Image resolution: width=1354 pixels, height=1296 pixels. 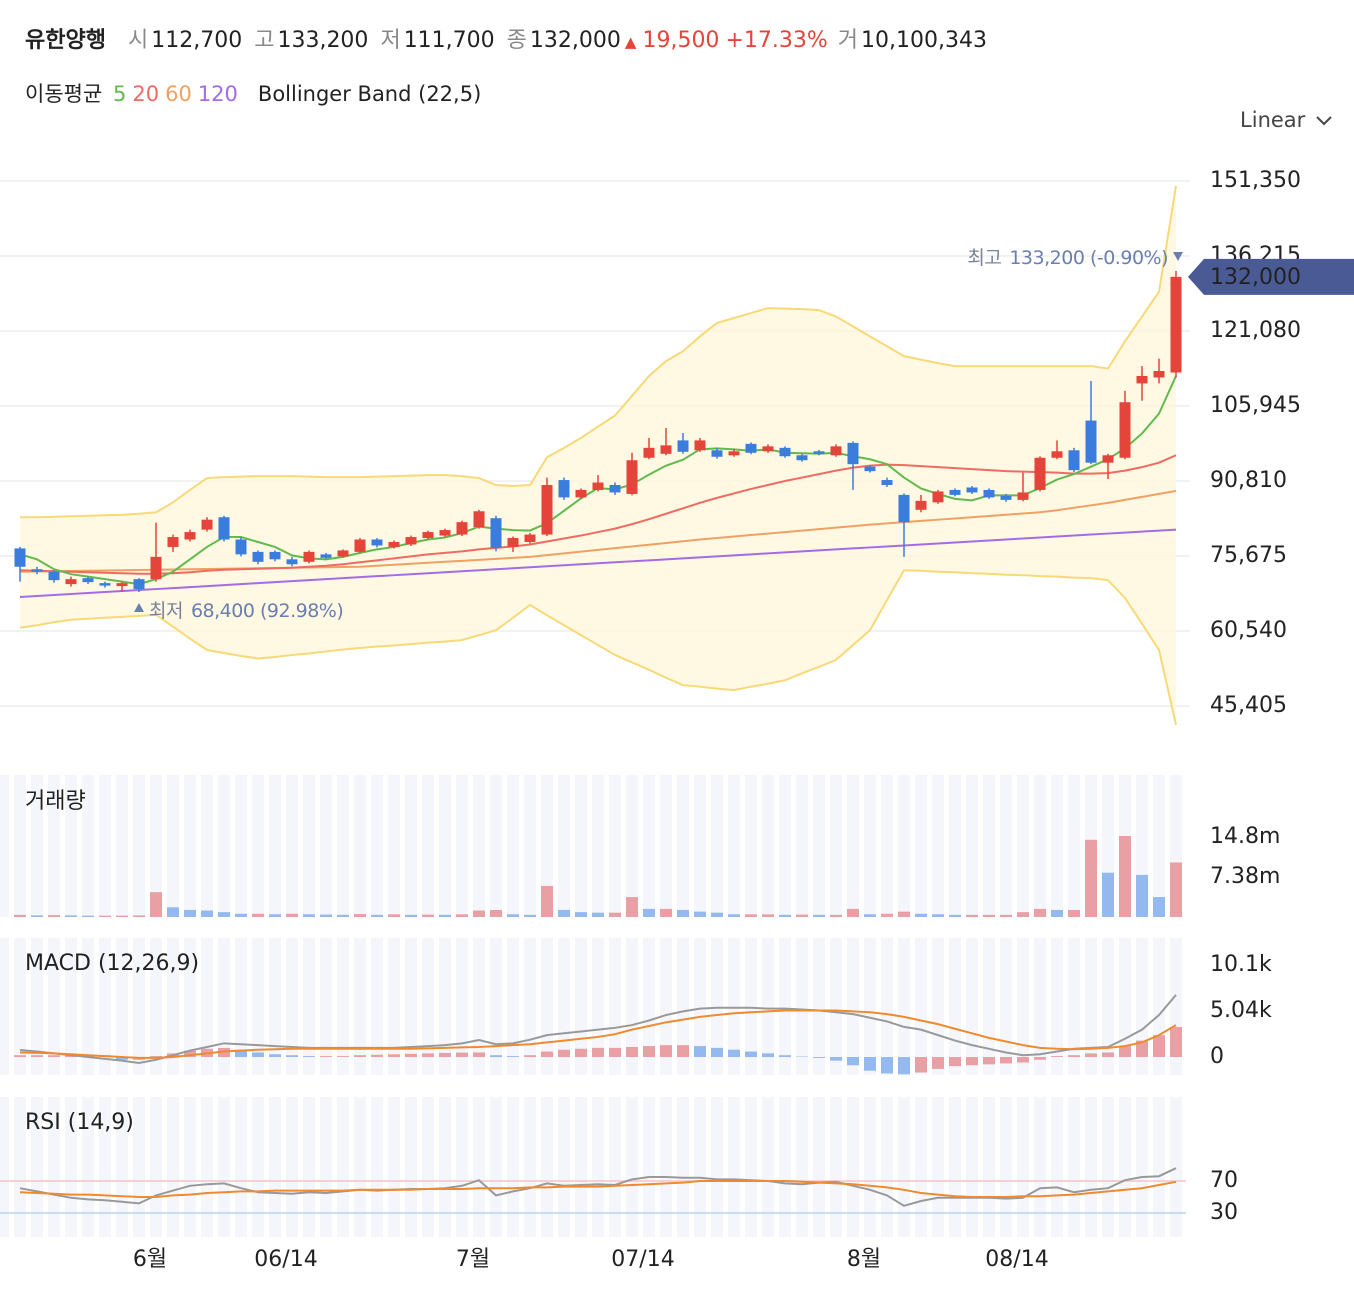 What do you see at coordinates (390, 40) in the screenshot?
I see `quote-label: 저` at bounding box center [390, 40].